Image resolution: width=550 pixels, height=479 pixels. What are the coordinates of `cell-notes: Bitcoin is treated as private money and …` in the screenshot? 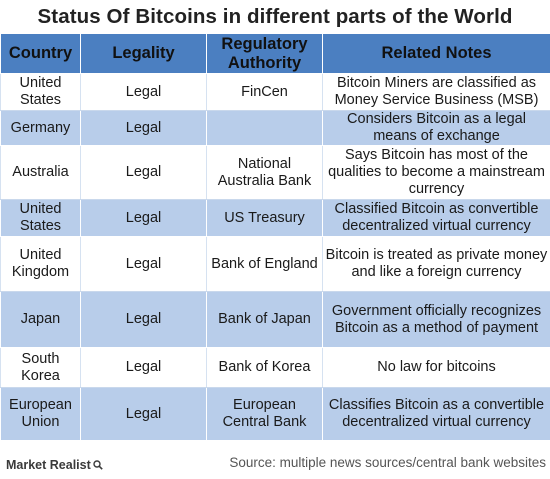 It's located at (436, 264).